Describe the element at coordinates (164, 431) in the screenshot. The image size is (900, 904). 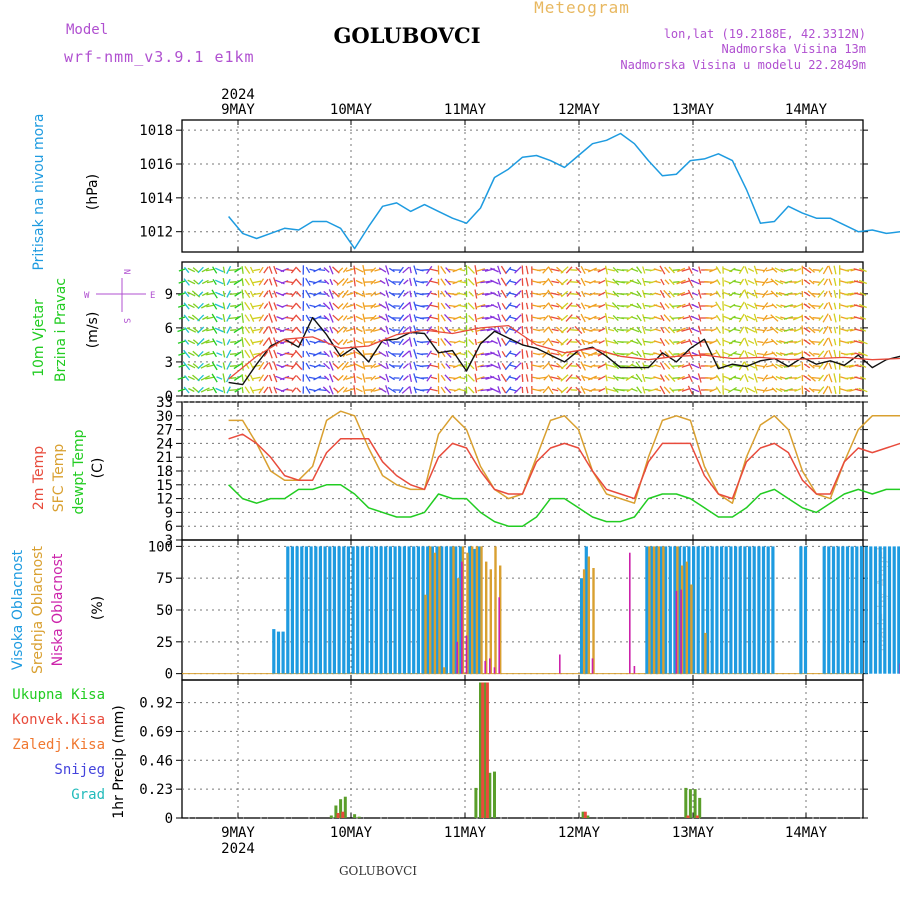
I see `y-tick-label: 27` at that location.